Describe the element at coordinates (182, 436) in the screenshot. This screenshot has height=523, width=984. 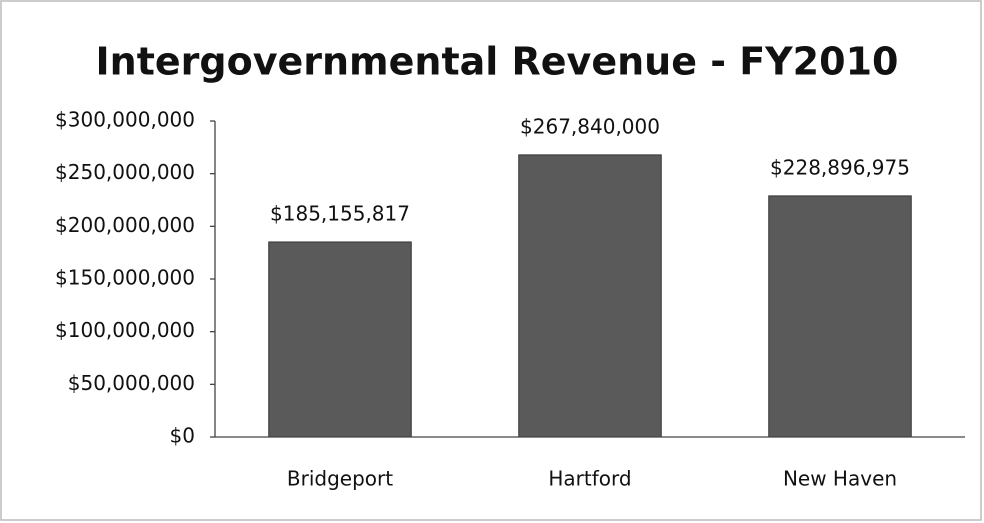
I see `y-tick-label: $0` at that location.